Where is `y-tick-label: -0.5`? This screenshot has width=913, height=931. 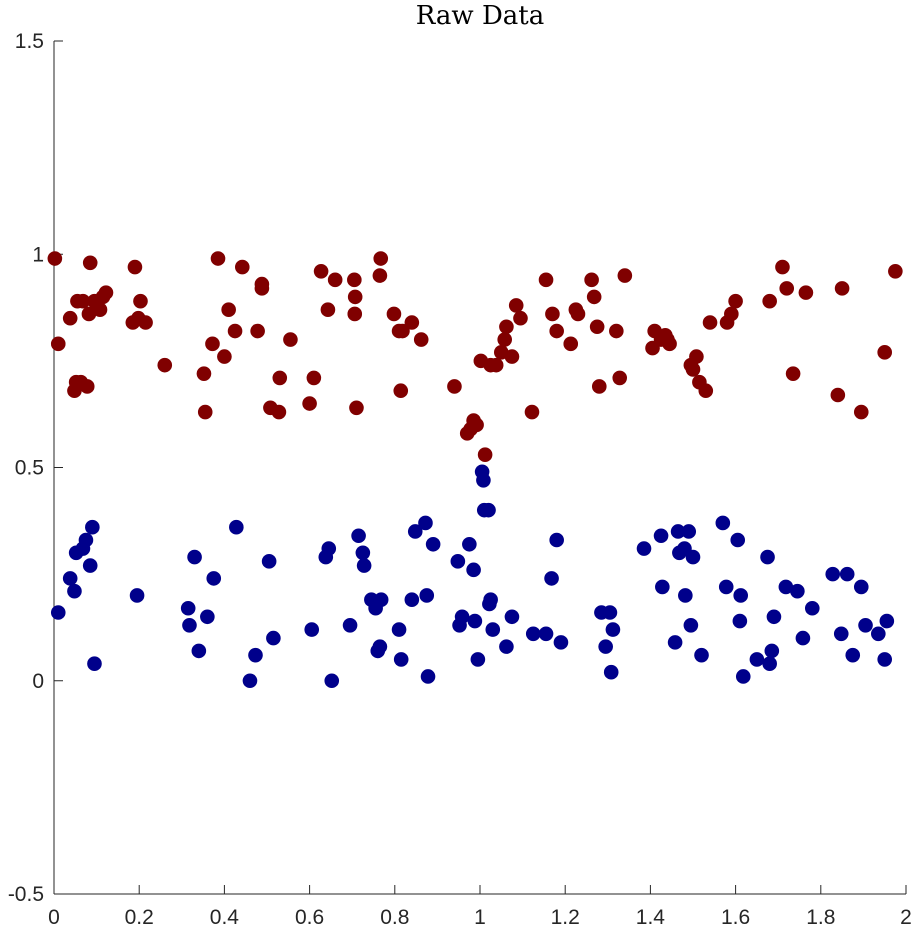 y-tick-label: -0.5 is located at coordinates (26, 894).